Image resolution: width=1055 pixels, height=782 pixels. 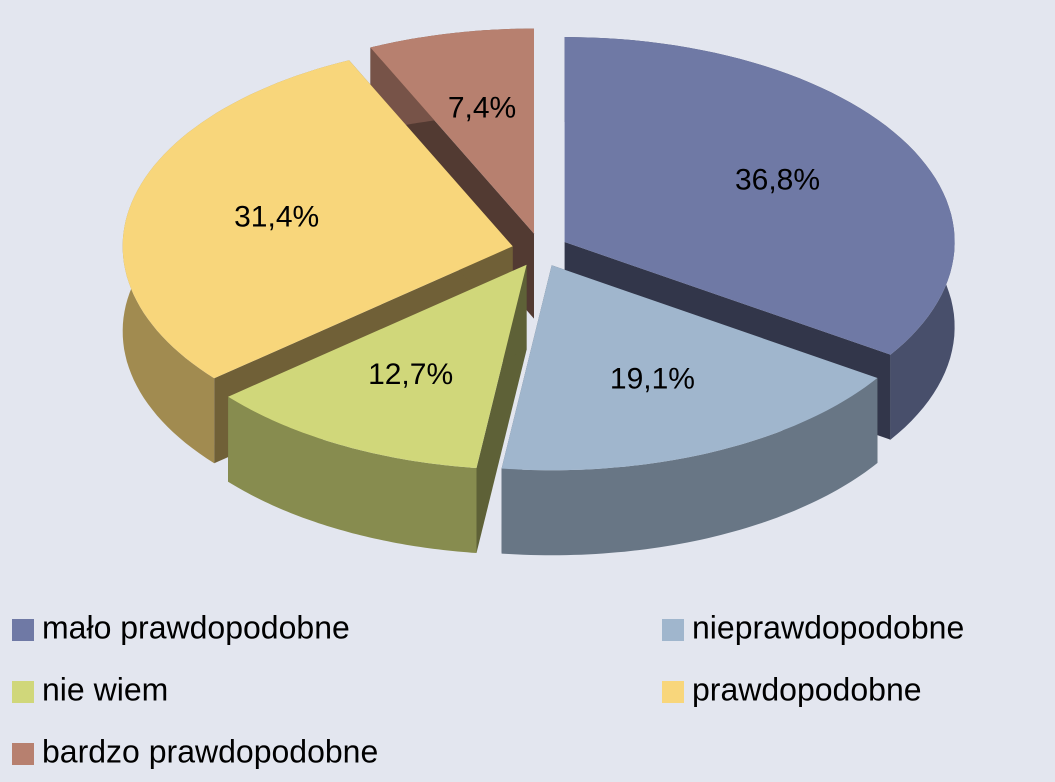 What do you see at coordinates (196, 627) in the screenshot?
I see `legend-label: mało prawdopodobne` at bounding box center [196, 627].